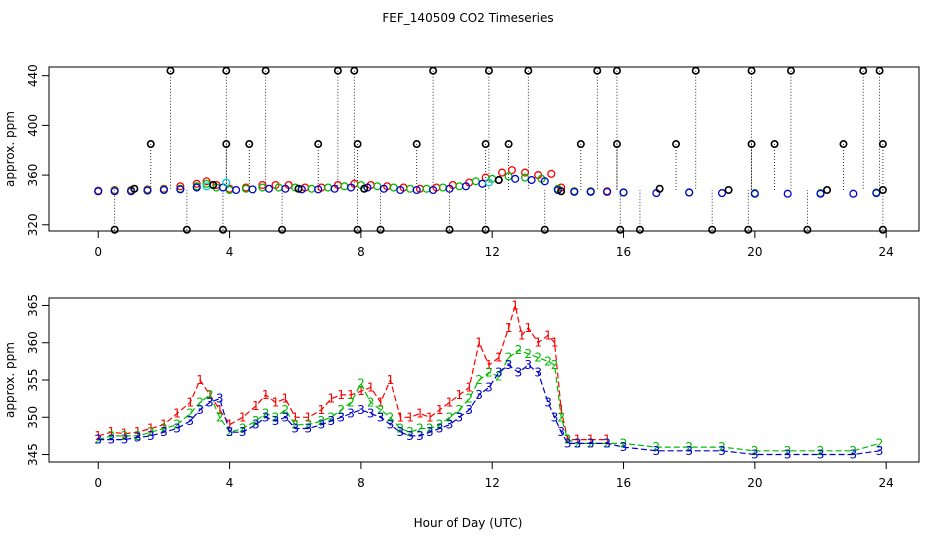  What do you see at coordinates (33, 380) in the screenshot?
I see `y-tick-label: 355` at bounding box center [33, 380].